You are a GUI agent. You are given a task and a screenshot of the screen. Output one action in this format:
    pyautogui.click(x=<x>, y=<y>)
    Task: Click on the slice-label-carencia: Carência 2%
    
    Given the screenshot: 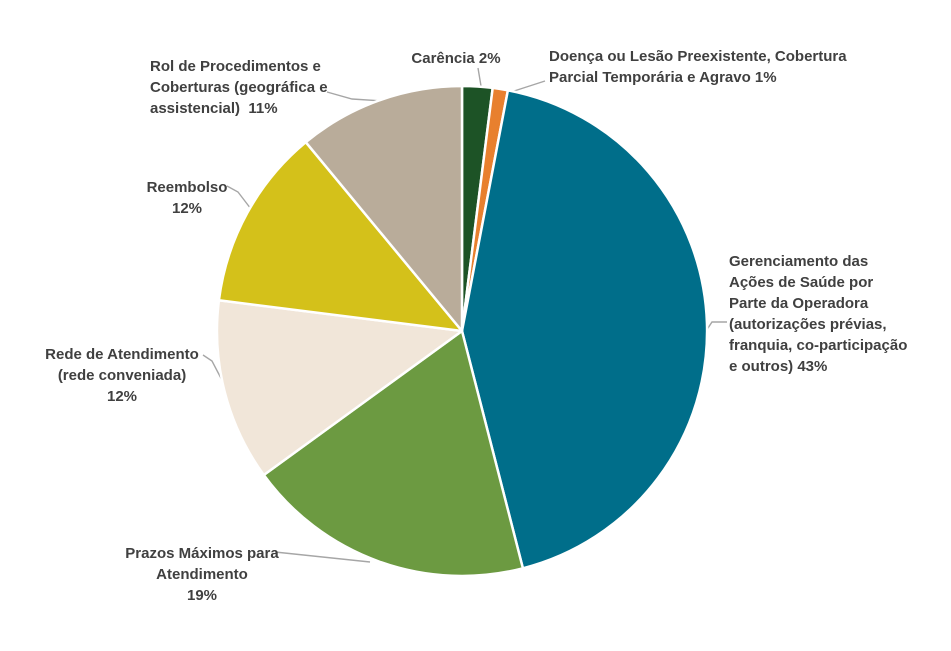 What is the action you would take?
    pyautogui.click(x=456, y=58)
    